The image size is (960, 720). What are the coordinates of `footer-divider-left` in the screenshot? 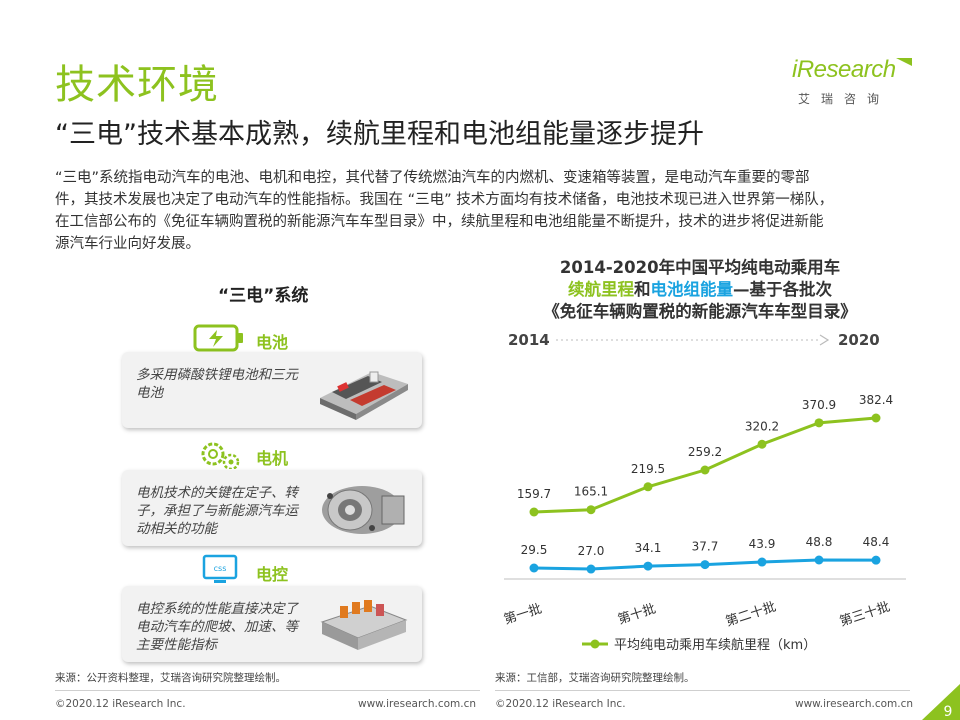 It's located at (267, 690).